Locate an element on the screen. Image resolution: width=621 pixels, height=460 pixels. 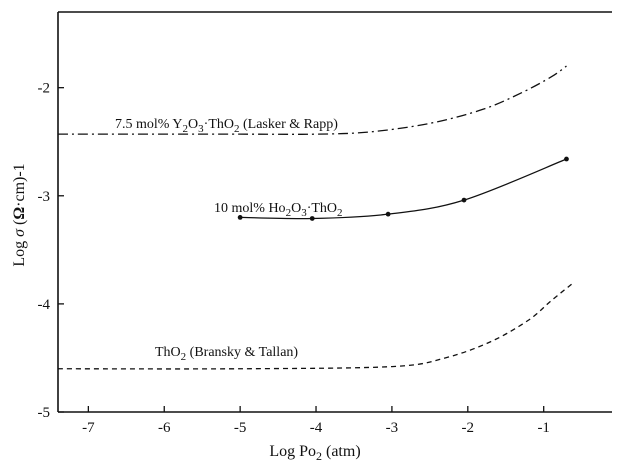
x-tick-label: -7 is located at coordinates (88, 428).